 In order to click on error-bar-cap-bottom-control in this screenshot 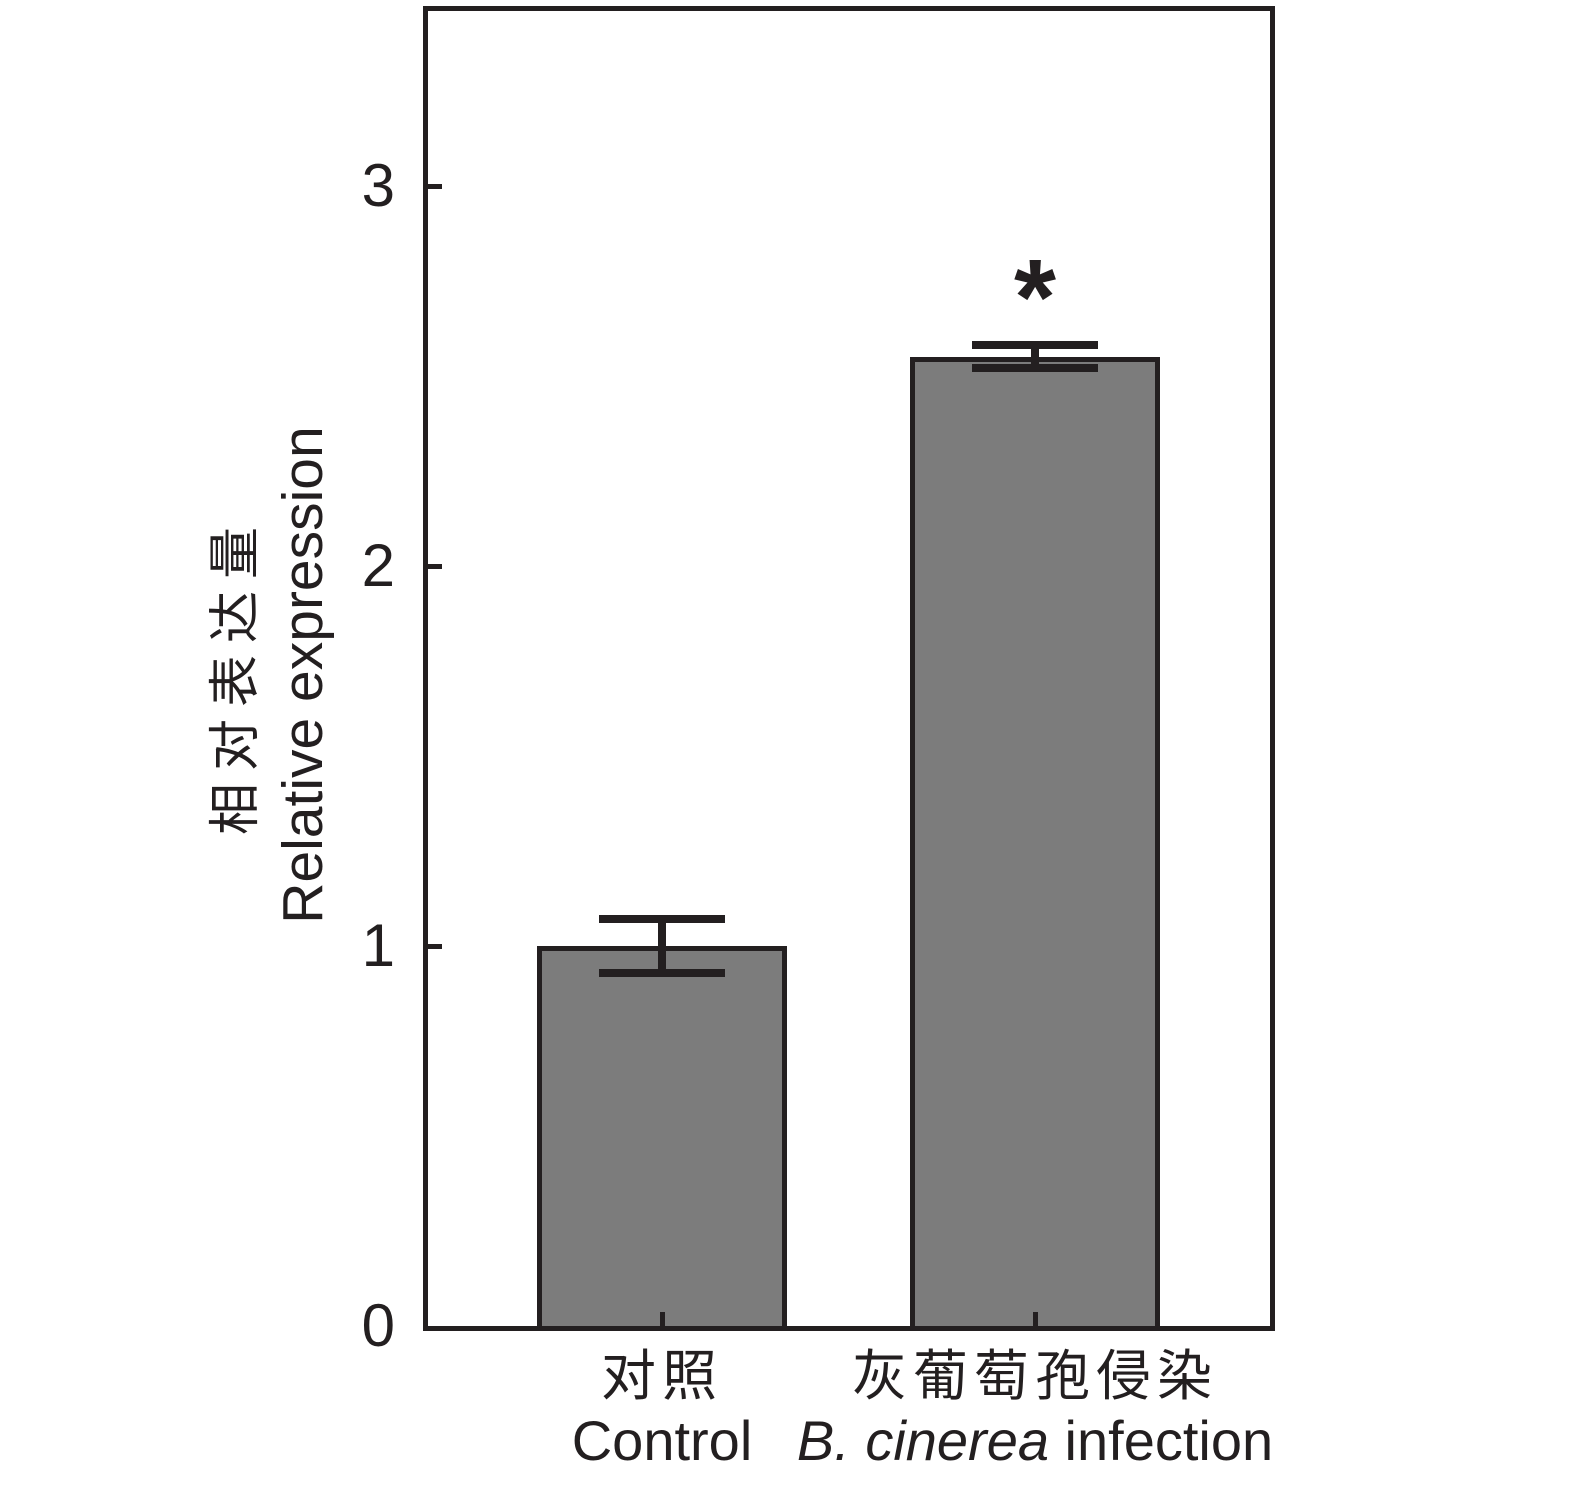, I will do `click(662, 972)`.